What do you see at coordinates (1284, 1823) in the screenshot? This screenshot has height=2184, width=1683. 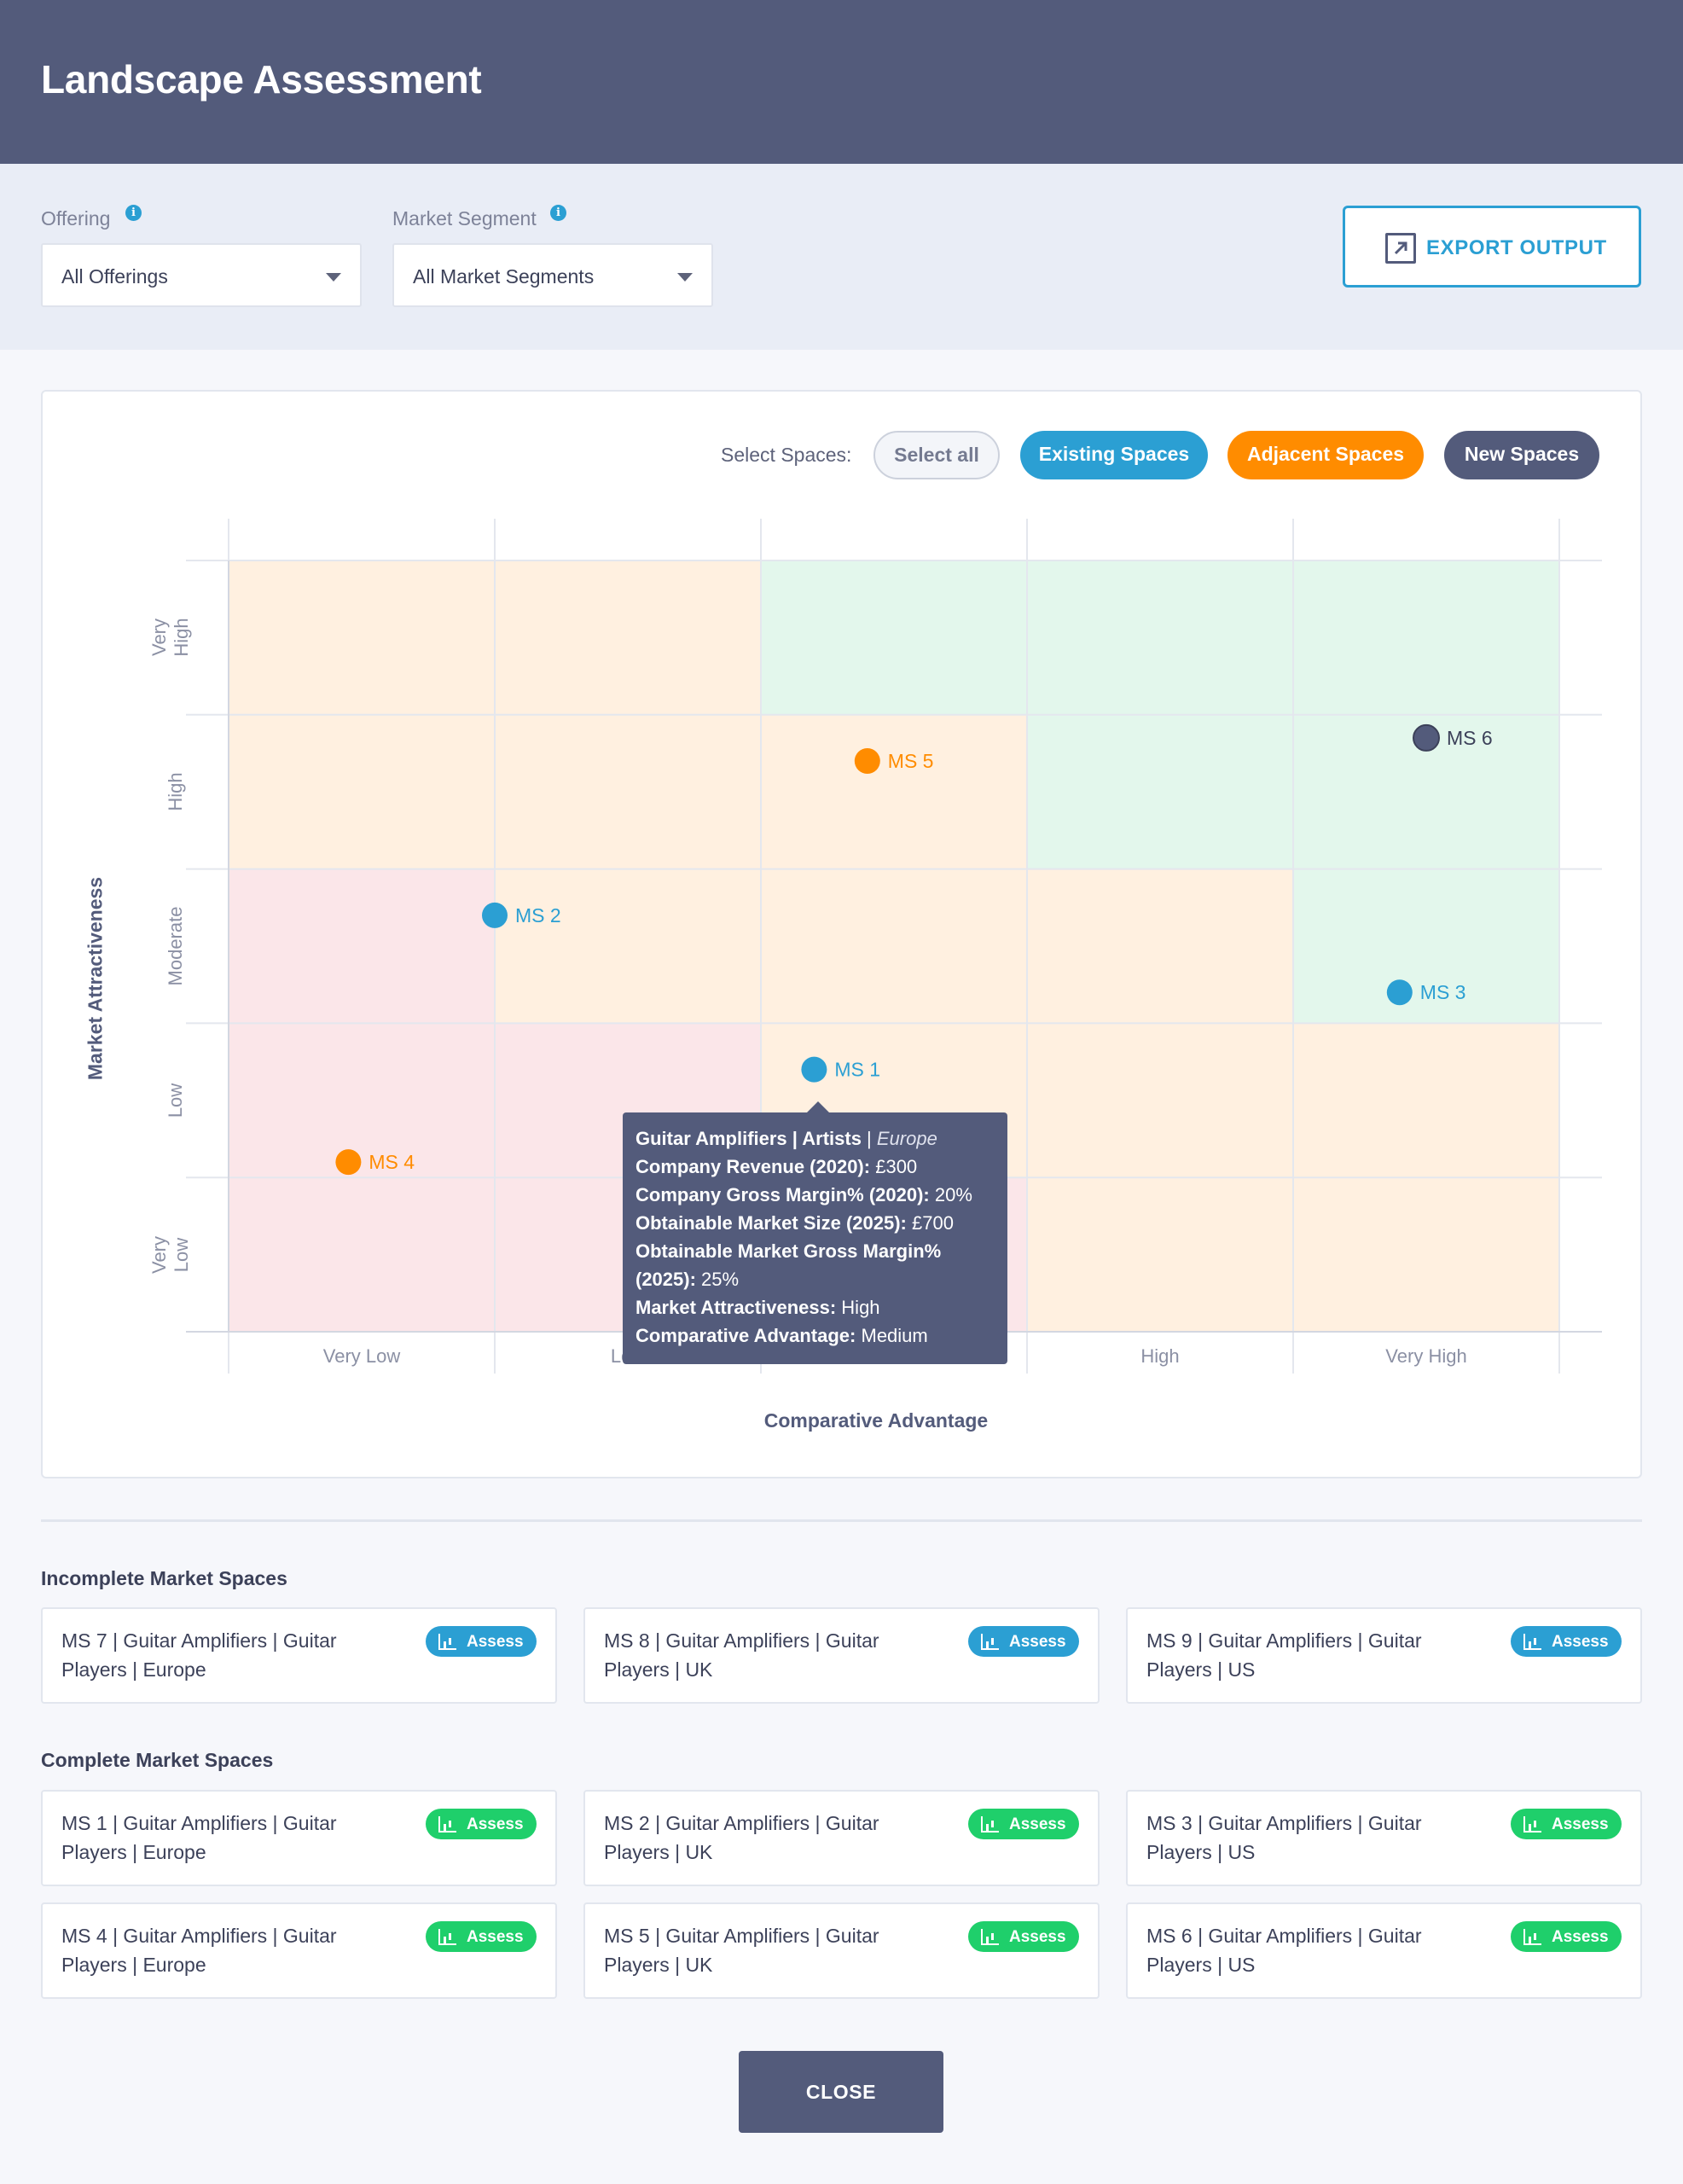 I see `market-space-line1: MS 3 | Guitar Amplifiers | Guitar` at bounding box center [1284, 1823].